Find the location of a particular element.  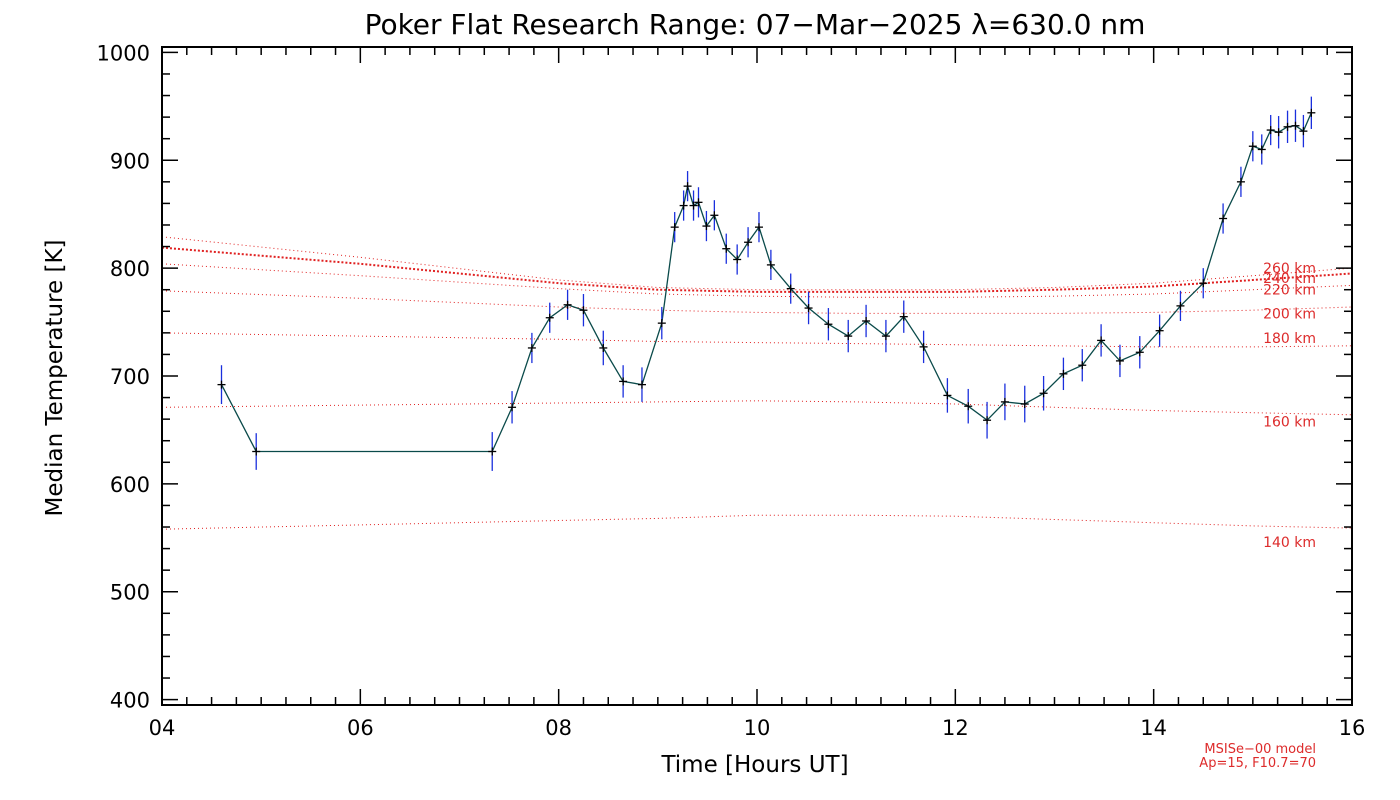

x-axis-label: Time [Hours UT] is located at coordinates (754, 765).